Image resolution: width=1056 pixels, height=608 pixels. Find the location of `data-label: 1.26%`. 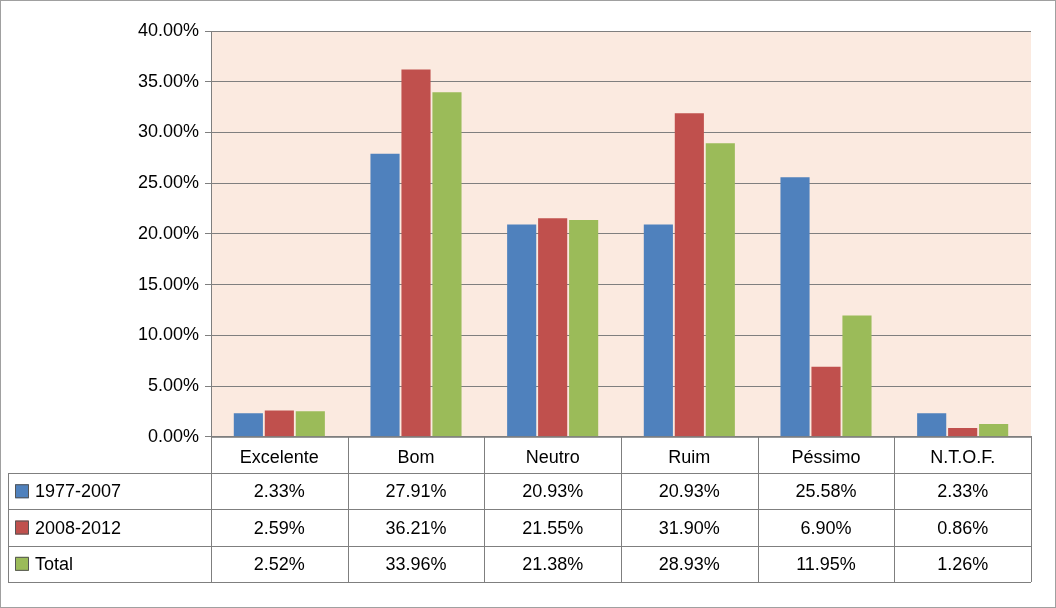

data-label: 1.26% is located at coordinates (963, 563).